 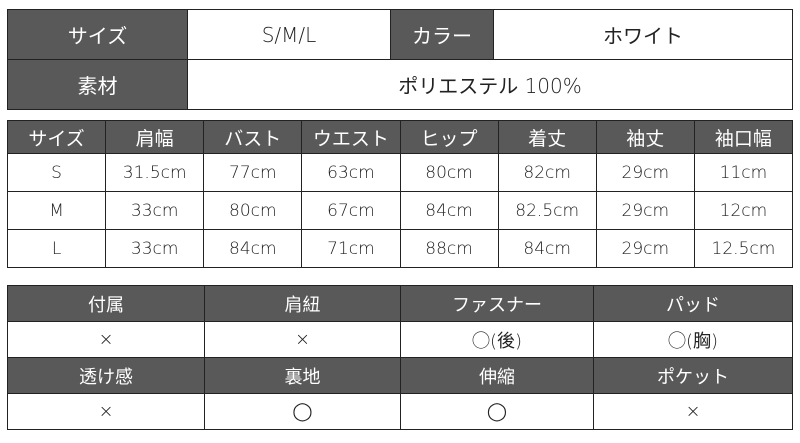 I want to click on feature-values-row: × × ◯(後) ◯(胸), so click(x=400, y=339).